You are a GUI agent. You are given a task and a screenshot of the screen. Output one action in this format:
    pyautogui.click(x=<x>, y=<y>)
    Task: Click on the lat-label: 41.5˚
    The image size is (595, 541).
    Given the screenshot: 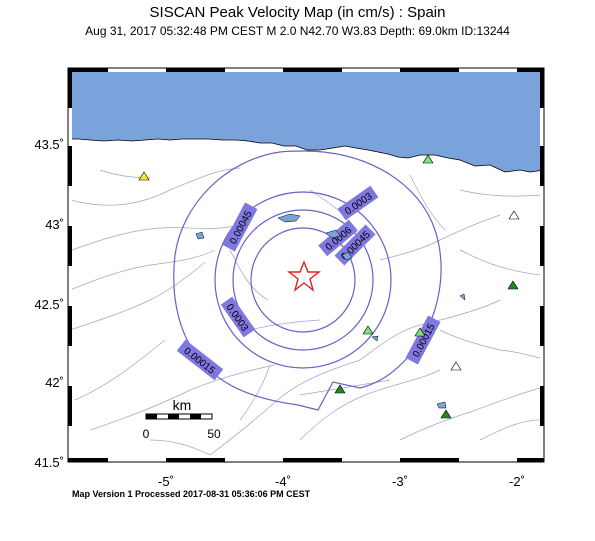 What is the action you would take?
    pyautogui.click(x=49, y=462)
    